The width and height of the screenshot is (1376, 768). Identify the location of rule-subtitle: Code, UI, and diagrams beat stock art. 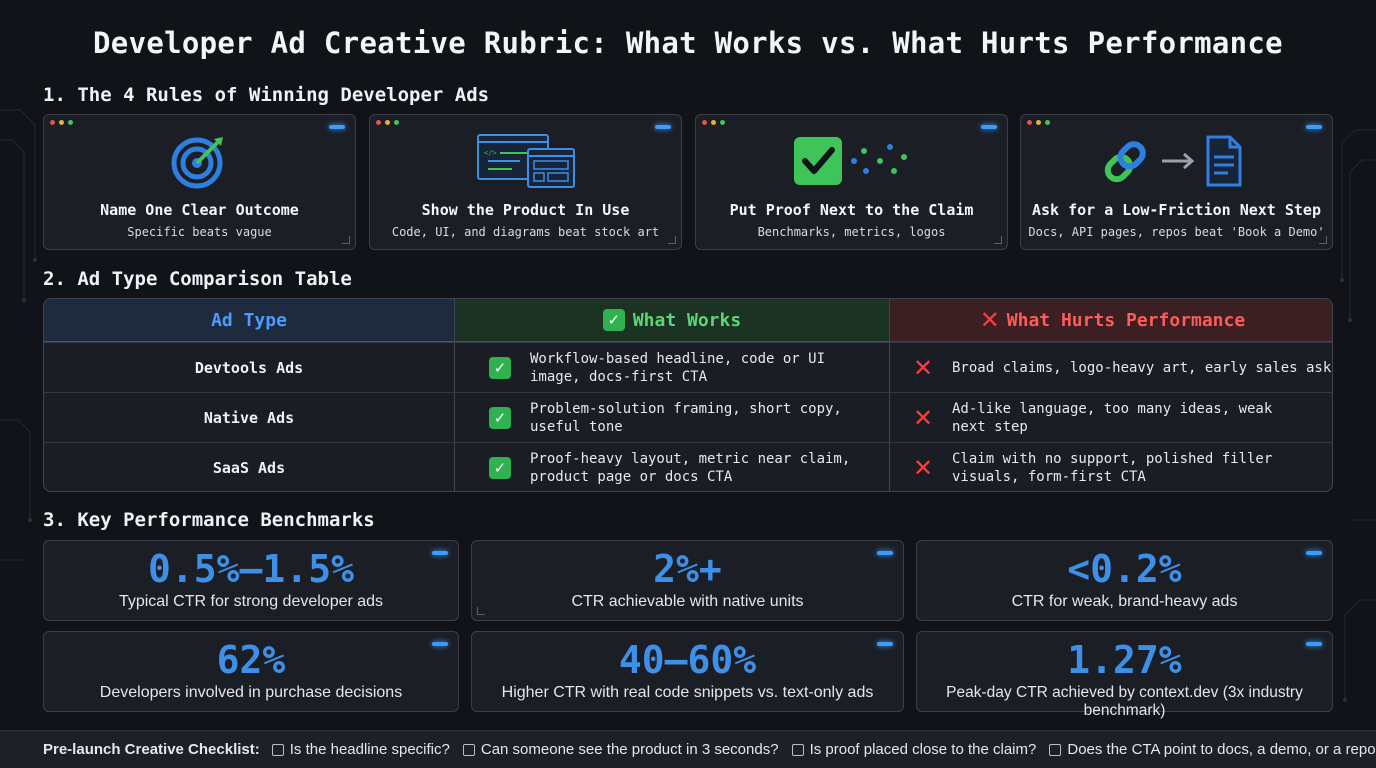
(525, 232).